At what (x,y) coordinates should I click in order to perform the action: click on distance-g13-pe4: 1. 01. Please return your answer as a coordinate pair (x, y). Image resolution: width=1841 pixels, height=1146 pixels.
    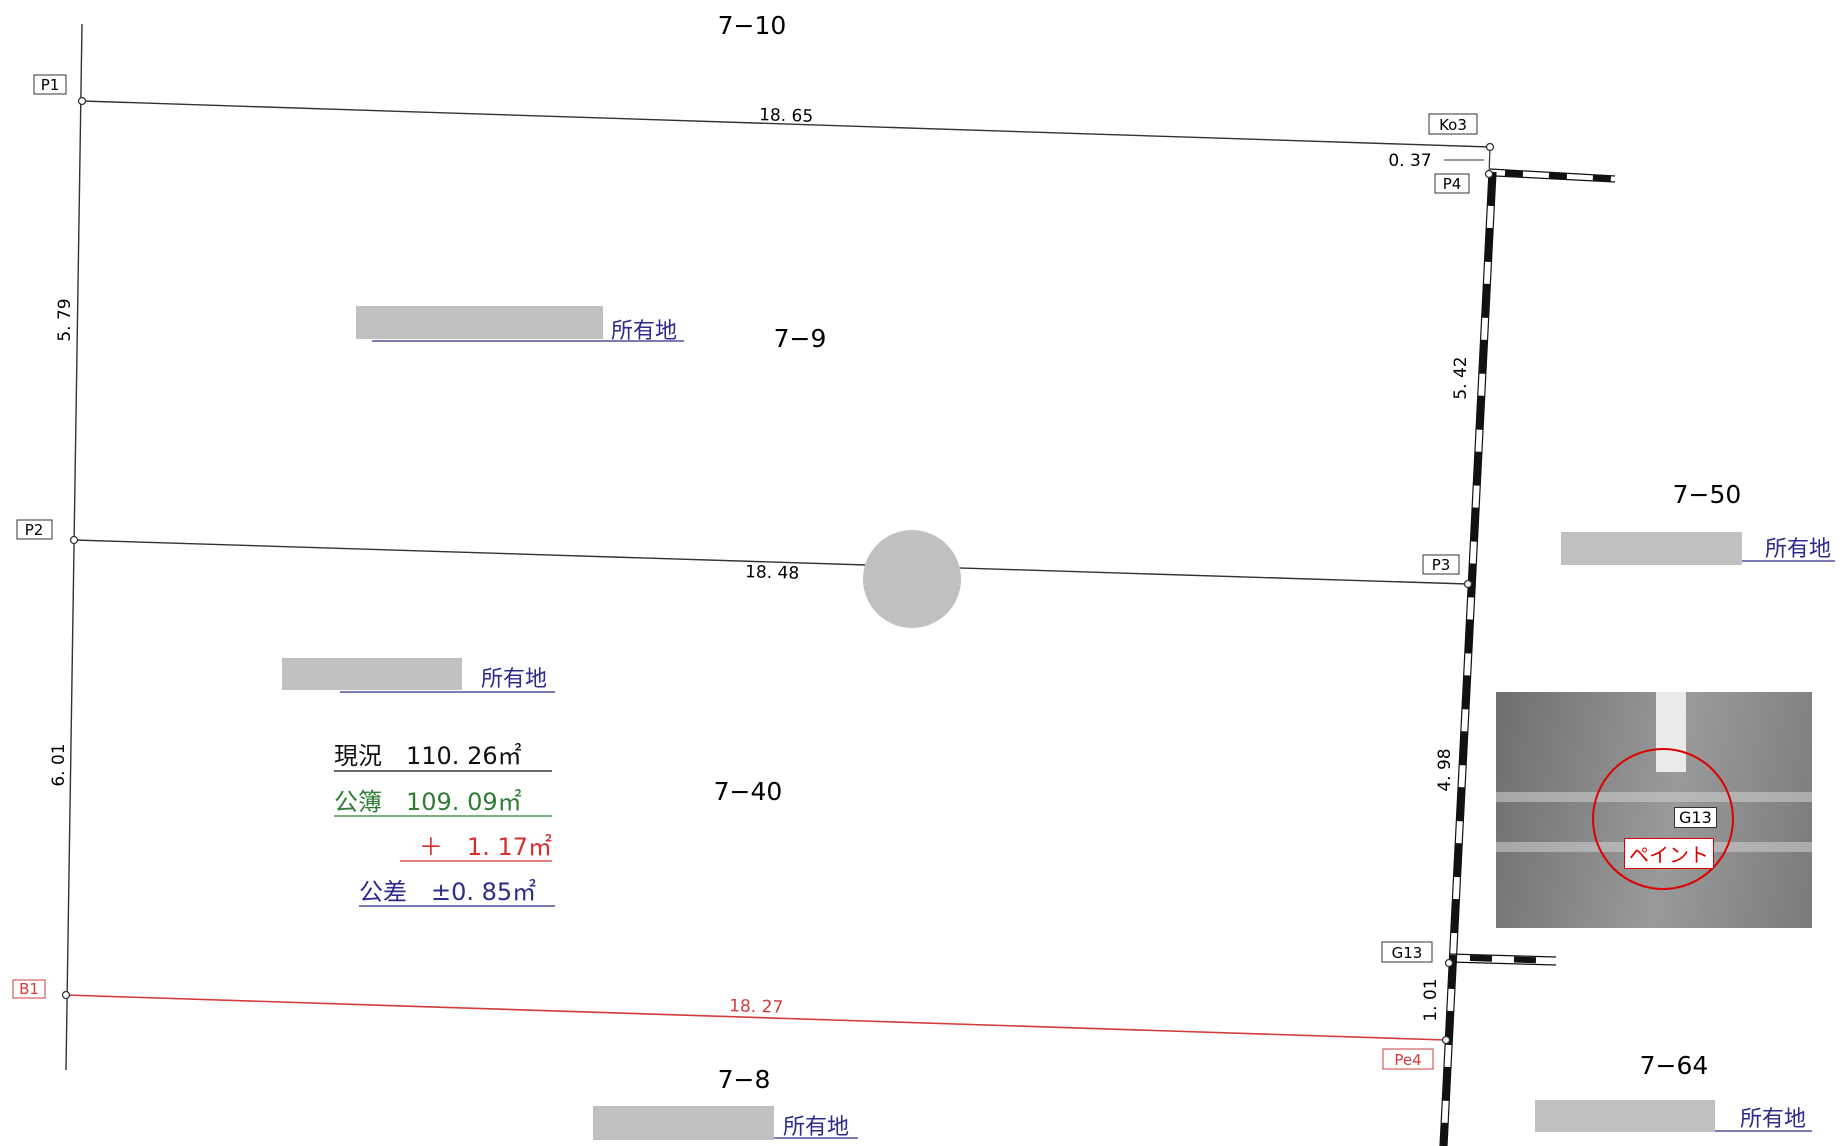
    Looking at the image, I should click on (1431, 999).